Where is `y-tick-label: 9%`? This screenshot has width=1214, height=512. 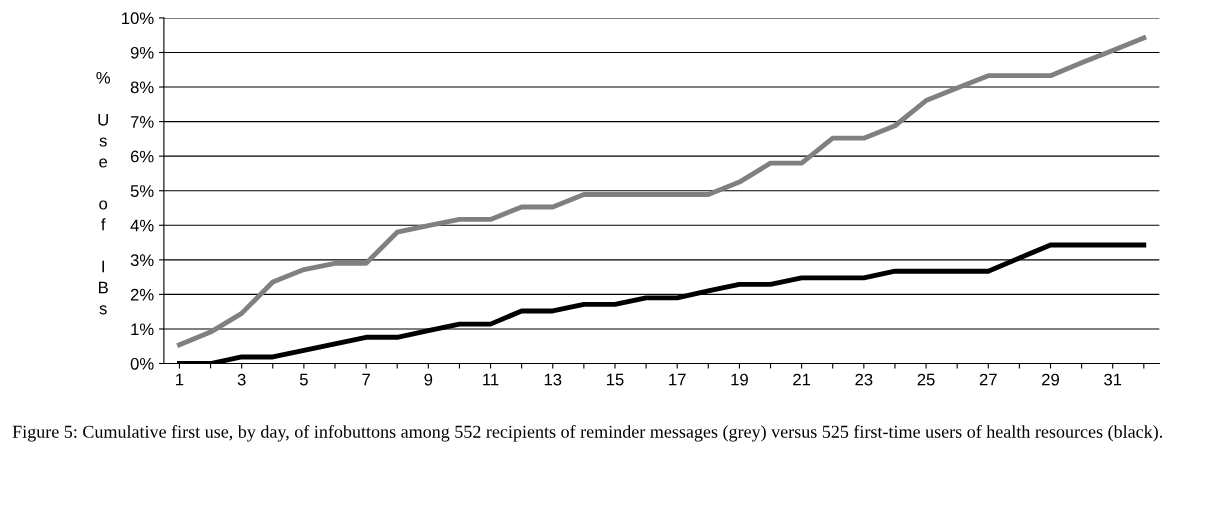
y-tick-label: 9% is located at coordinates (142, 52).